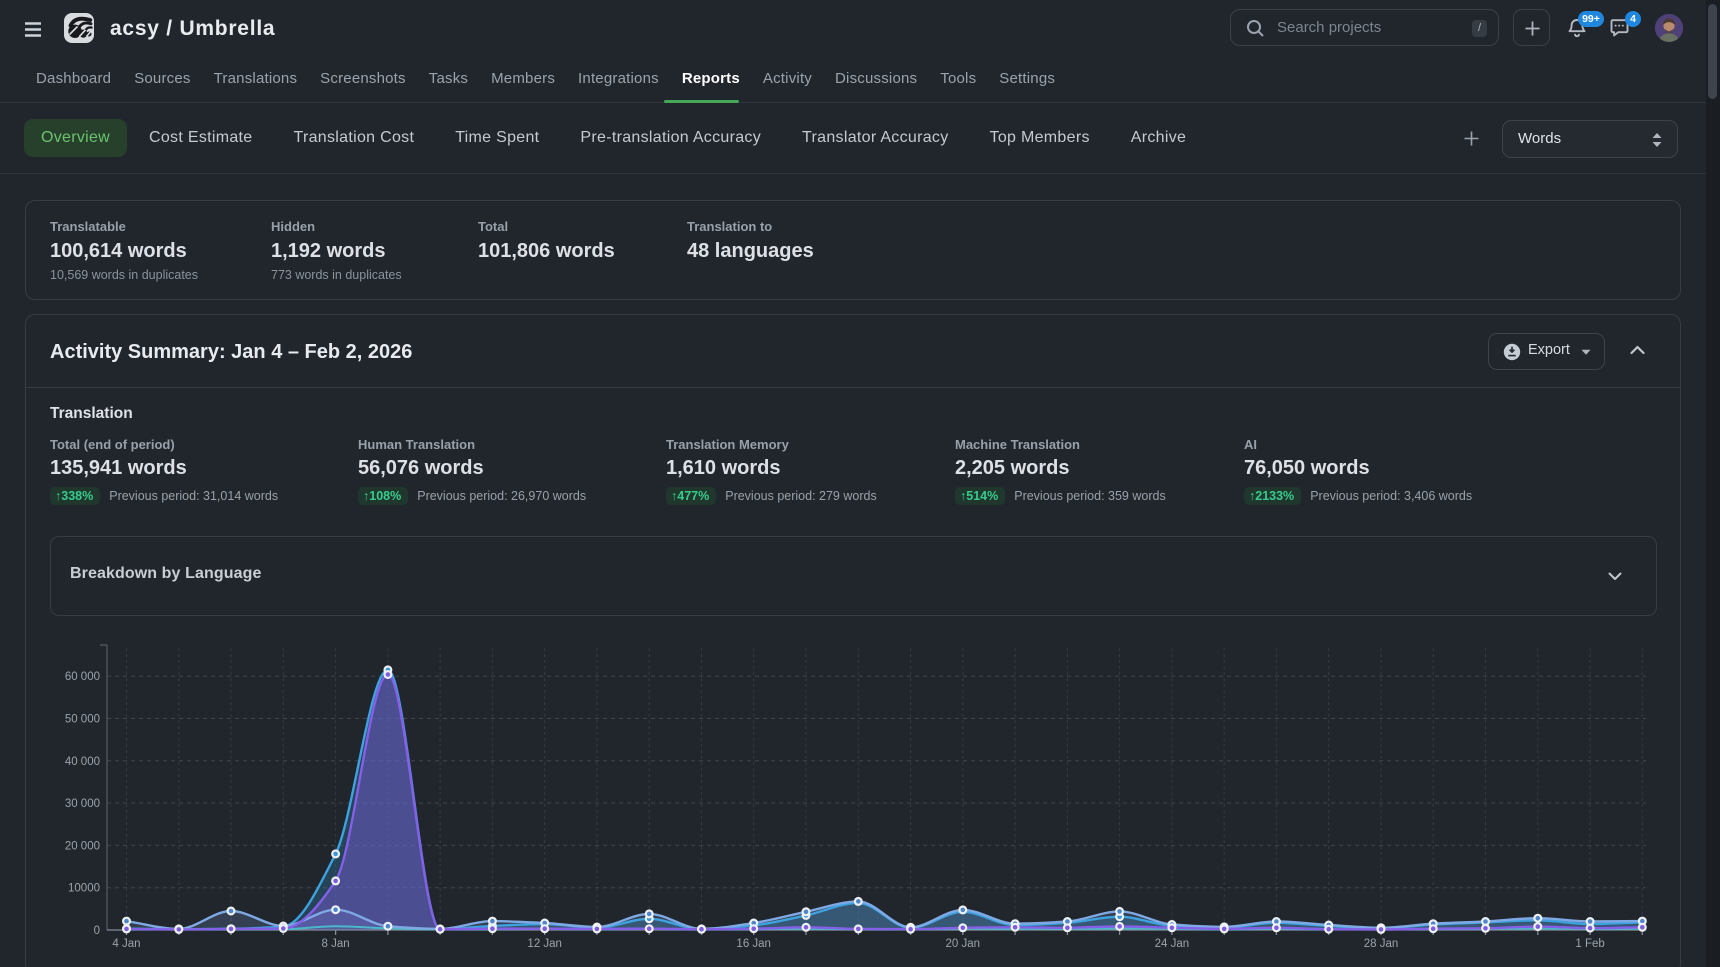 This screenshot has height=967, width=1720. What do you see at coordinates (963, 944) in the screenshot?
I see `svg-text: 20 Jan` at bounding box center [963, 944].